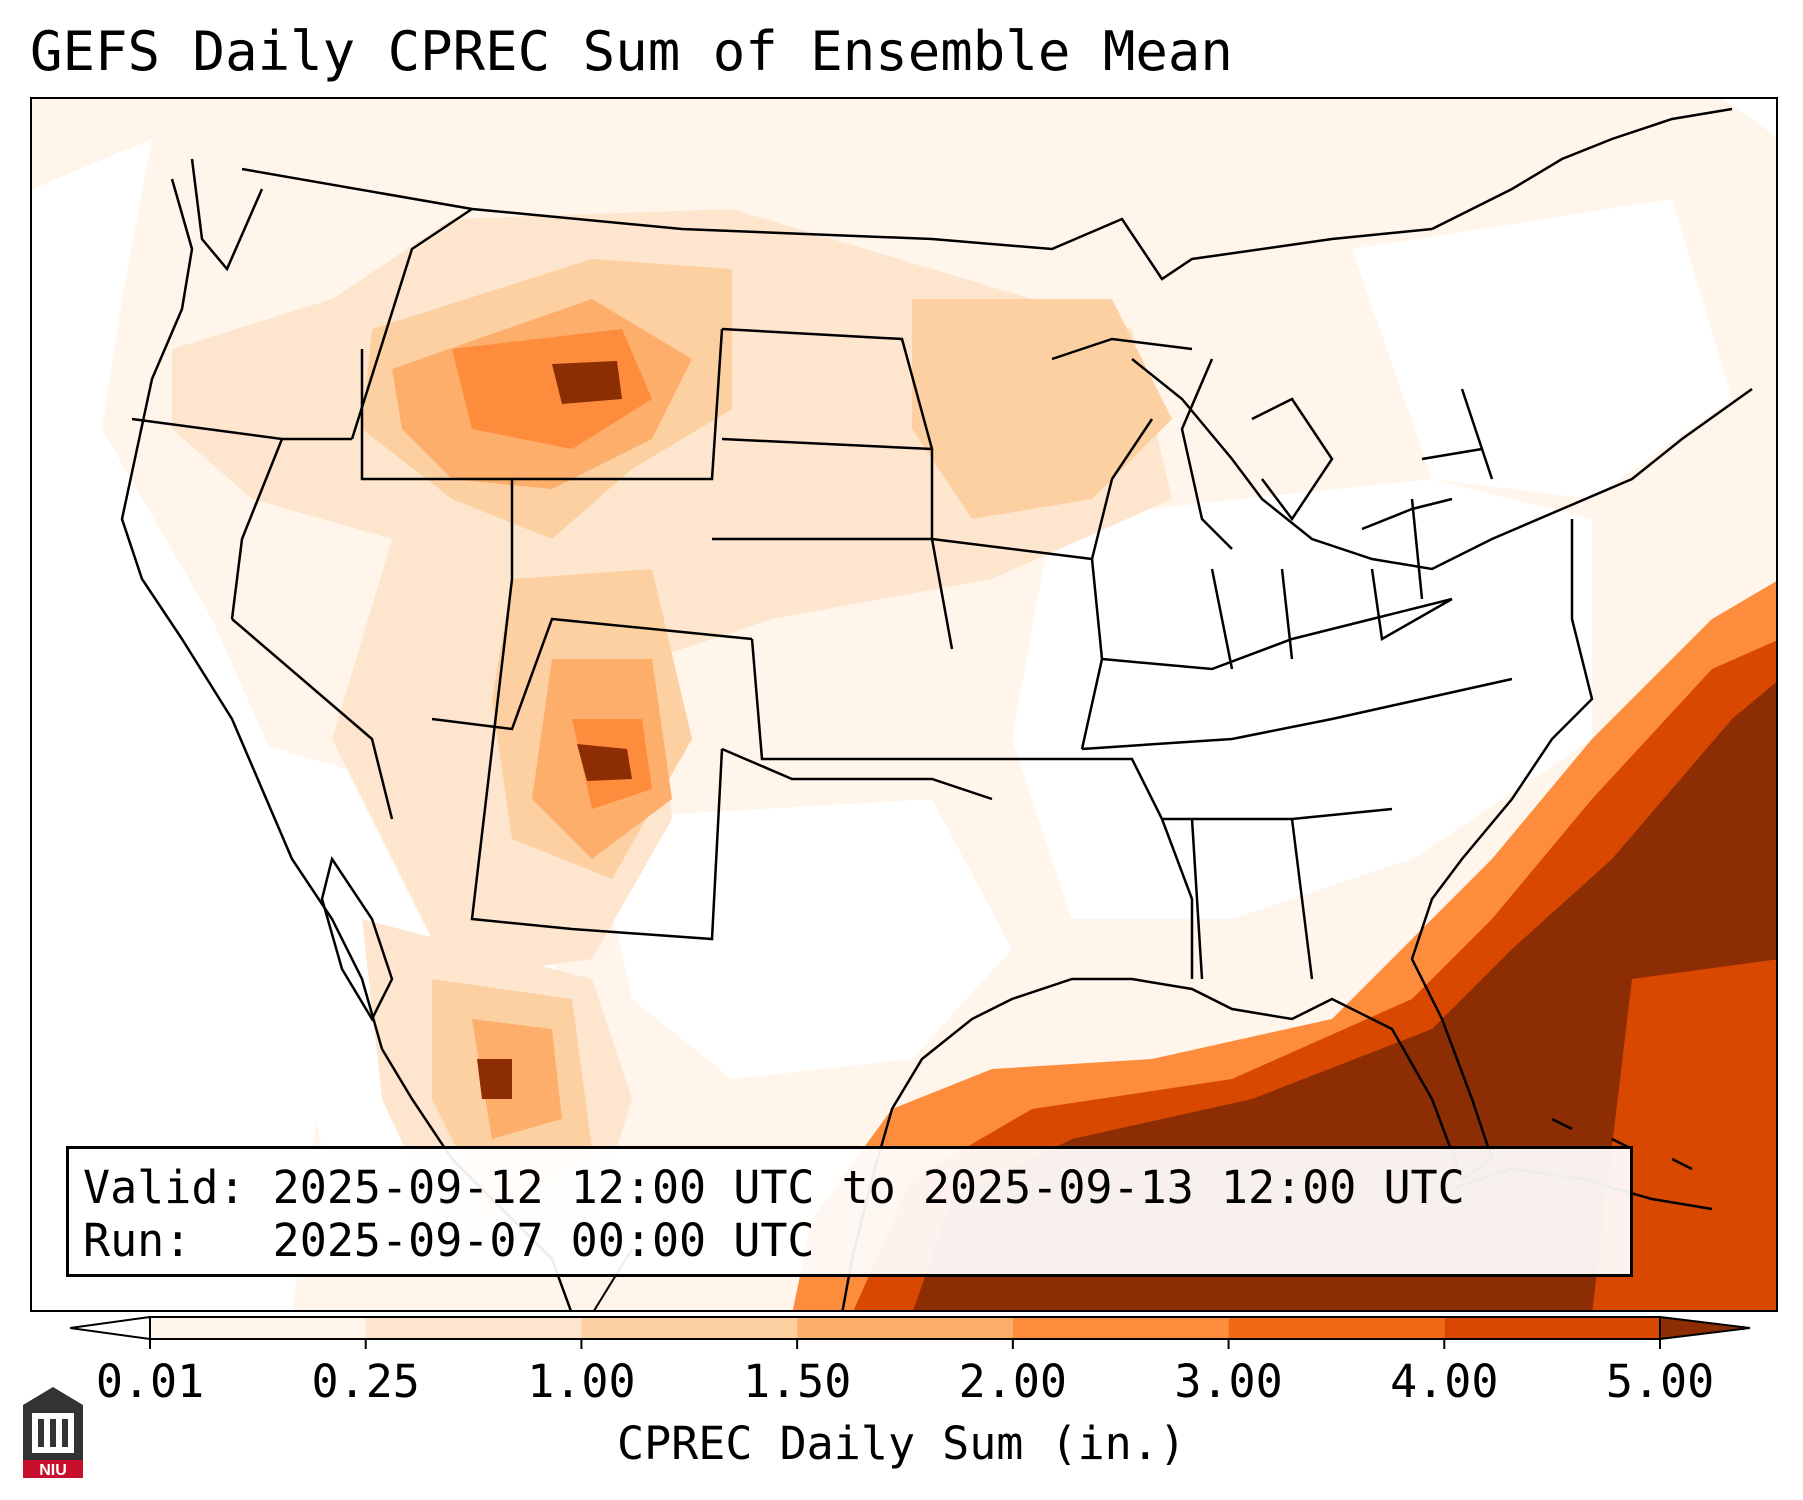  What do you see at coordinates (182, 724) in the screenshot?
I see `dry-region-west` at bounding box center [182, 724].